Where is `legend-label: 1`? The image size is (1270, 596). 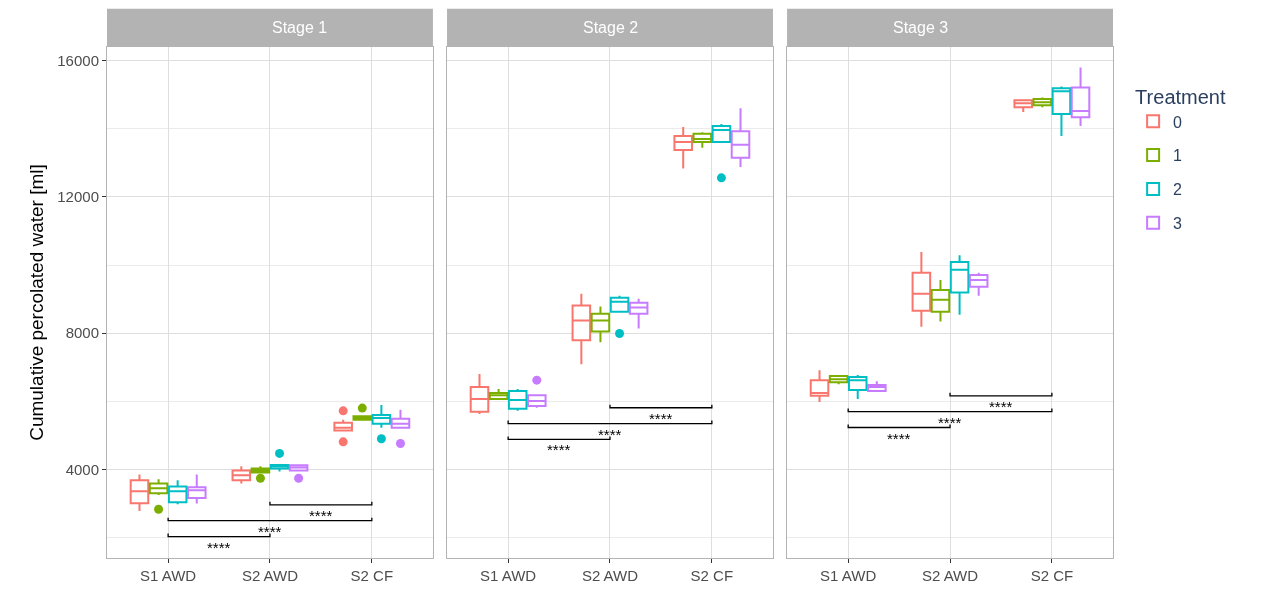
legend-label: 1 is located at coordinates (1178, 156).